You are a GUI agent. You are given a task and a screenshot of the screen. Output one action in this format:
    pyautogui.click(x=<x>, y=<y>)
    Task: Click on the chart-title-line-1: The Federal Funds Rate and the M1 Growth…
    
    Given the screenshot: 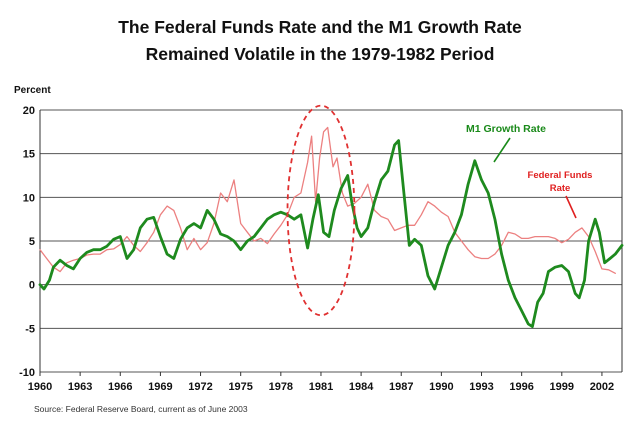 What is the action you would take?
    pyautogui.click(x=320, y=27)
    